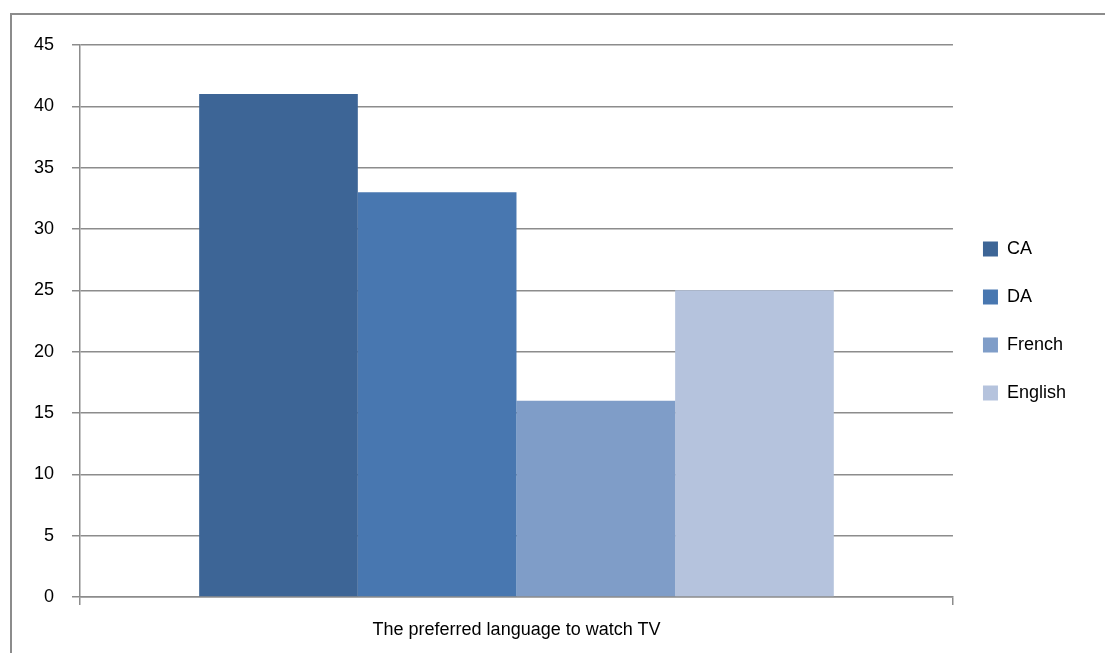 This screenshot has height=653, width=1105. I want to click on y-tick-label: 15, so click(43, 411).